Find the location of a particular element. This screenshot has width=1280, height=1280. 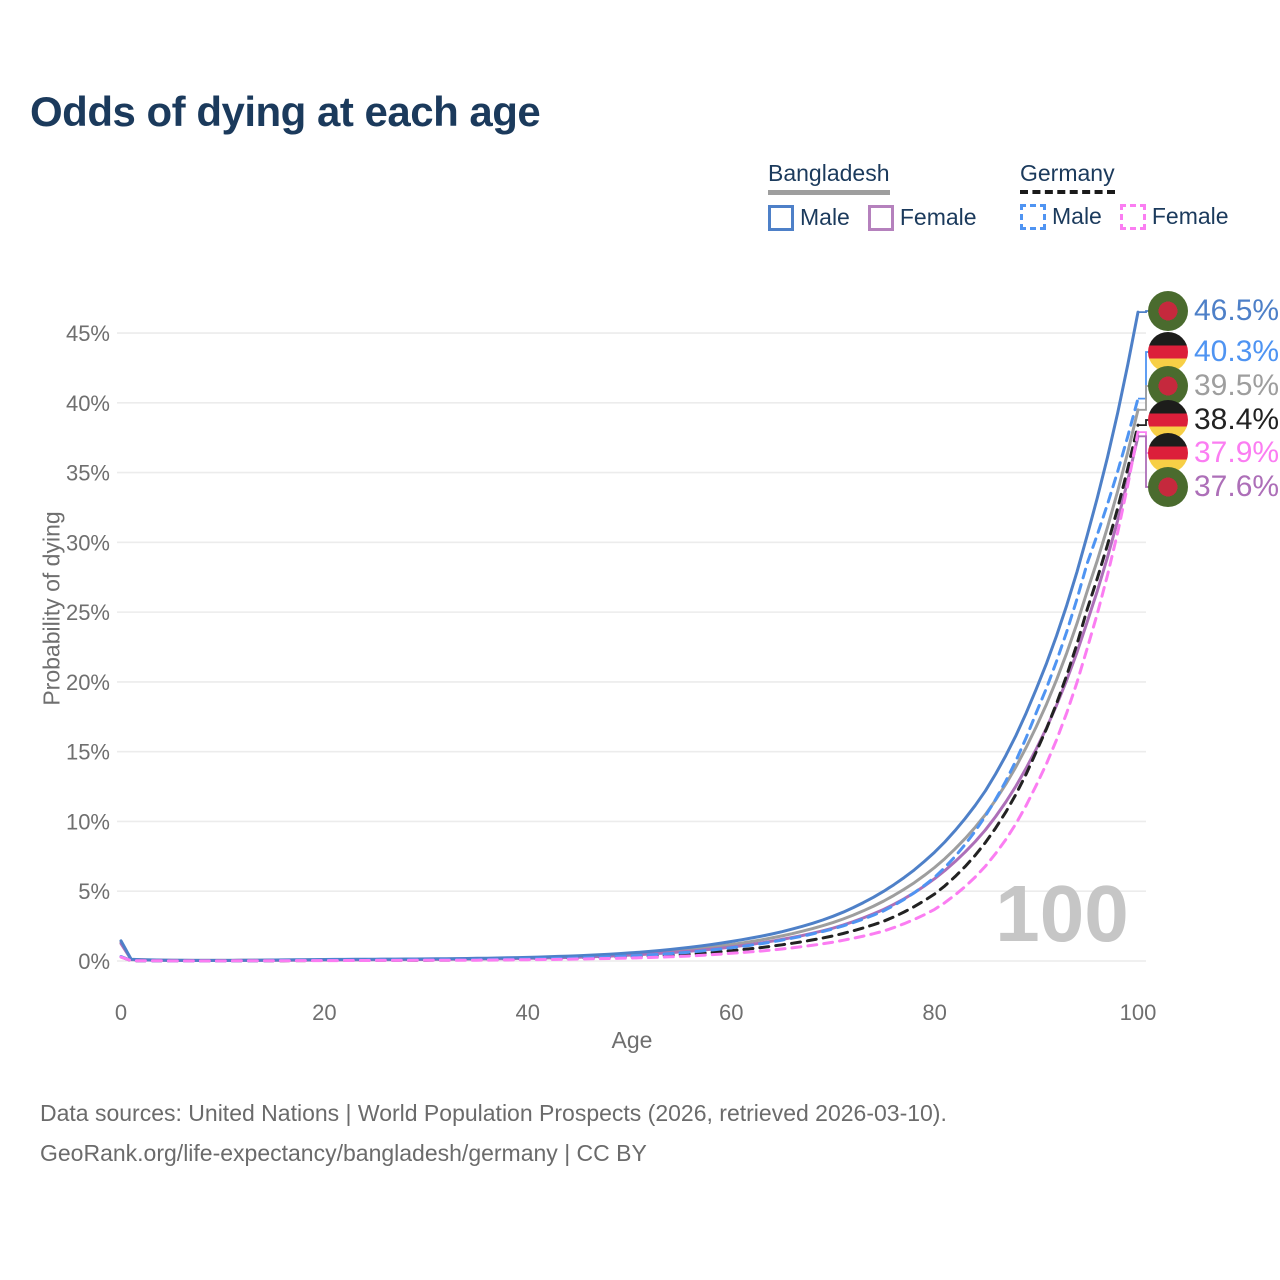

y-tick-label: 35% is located at coordinates (88, 473).